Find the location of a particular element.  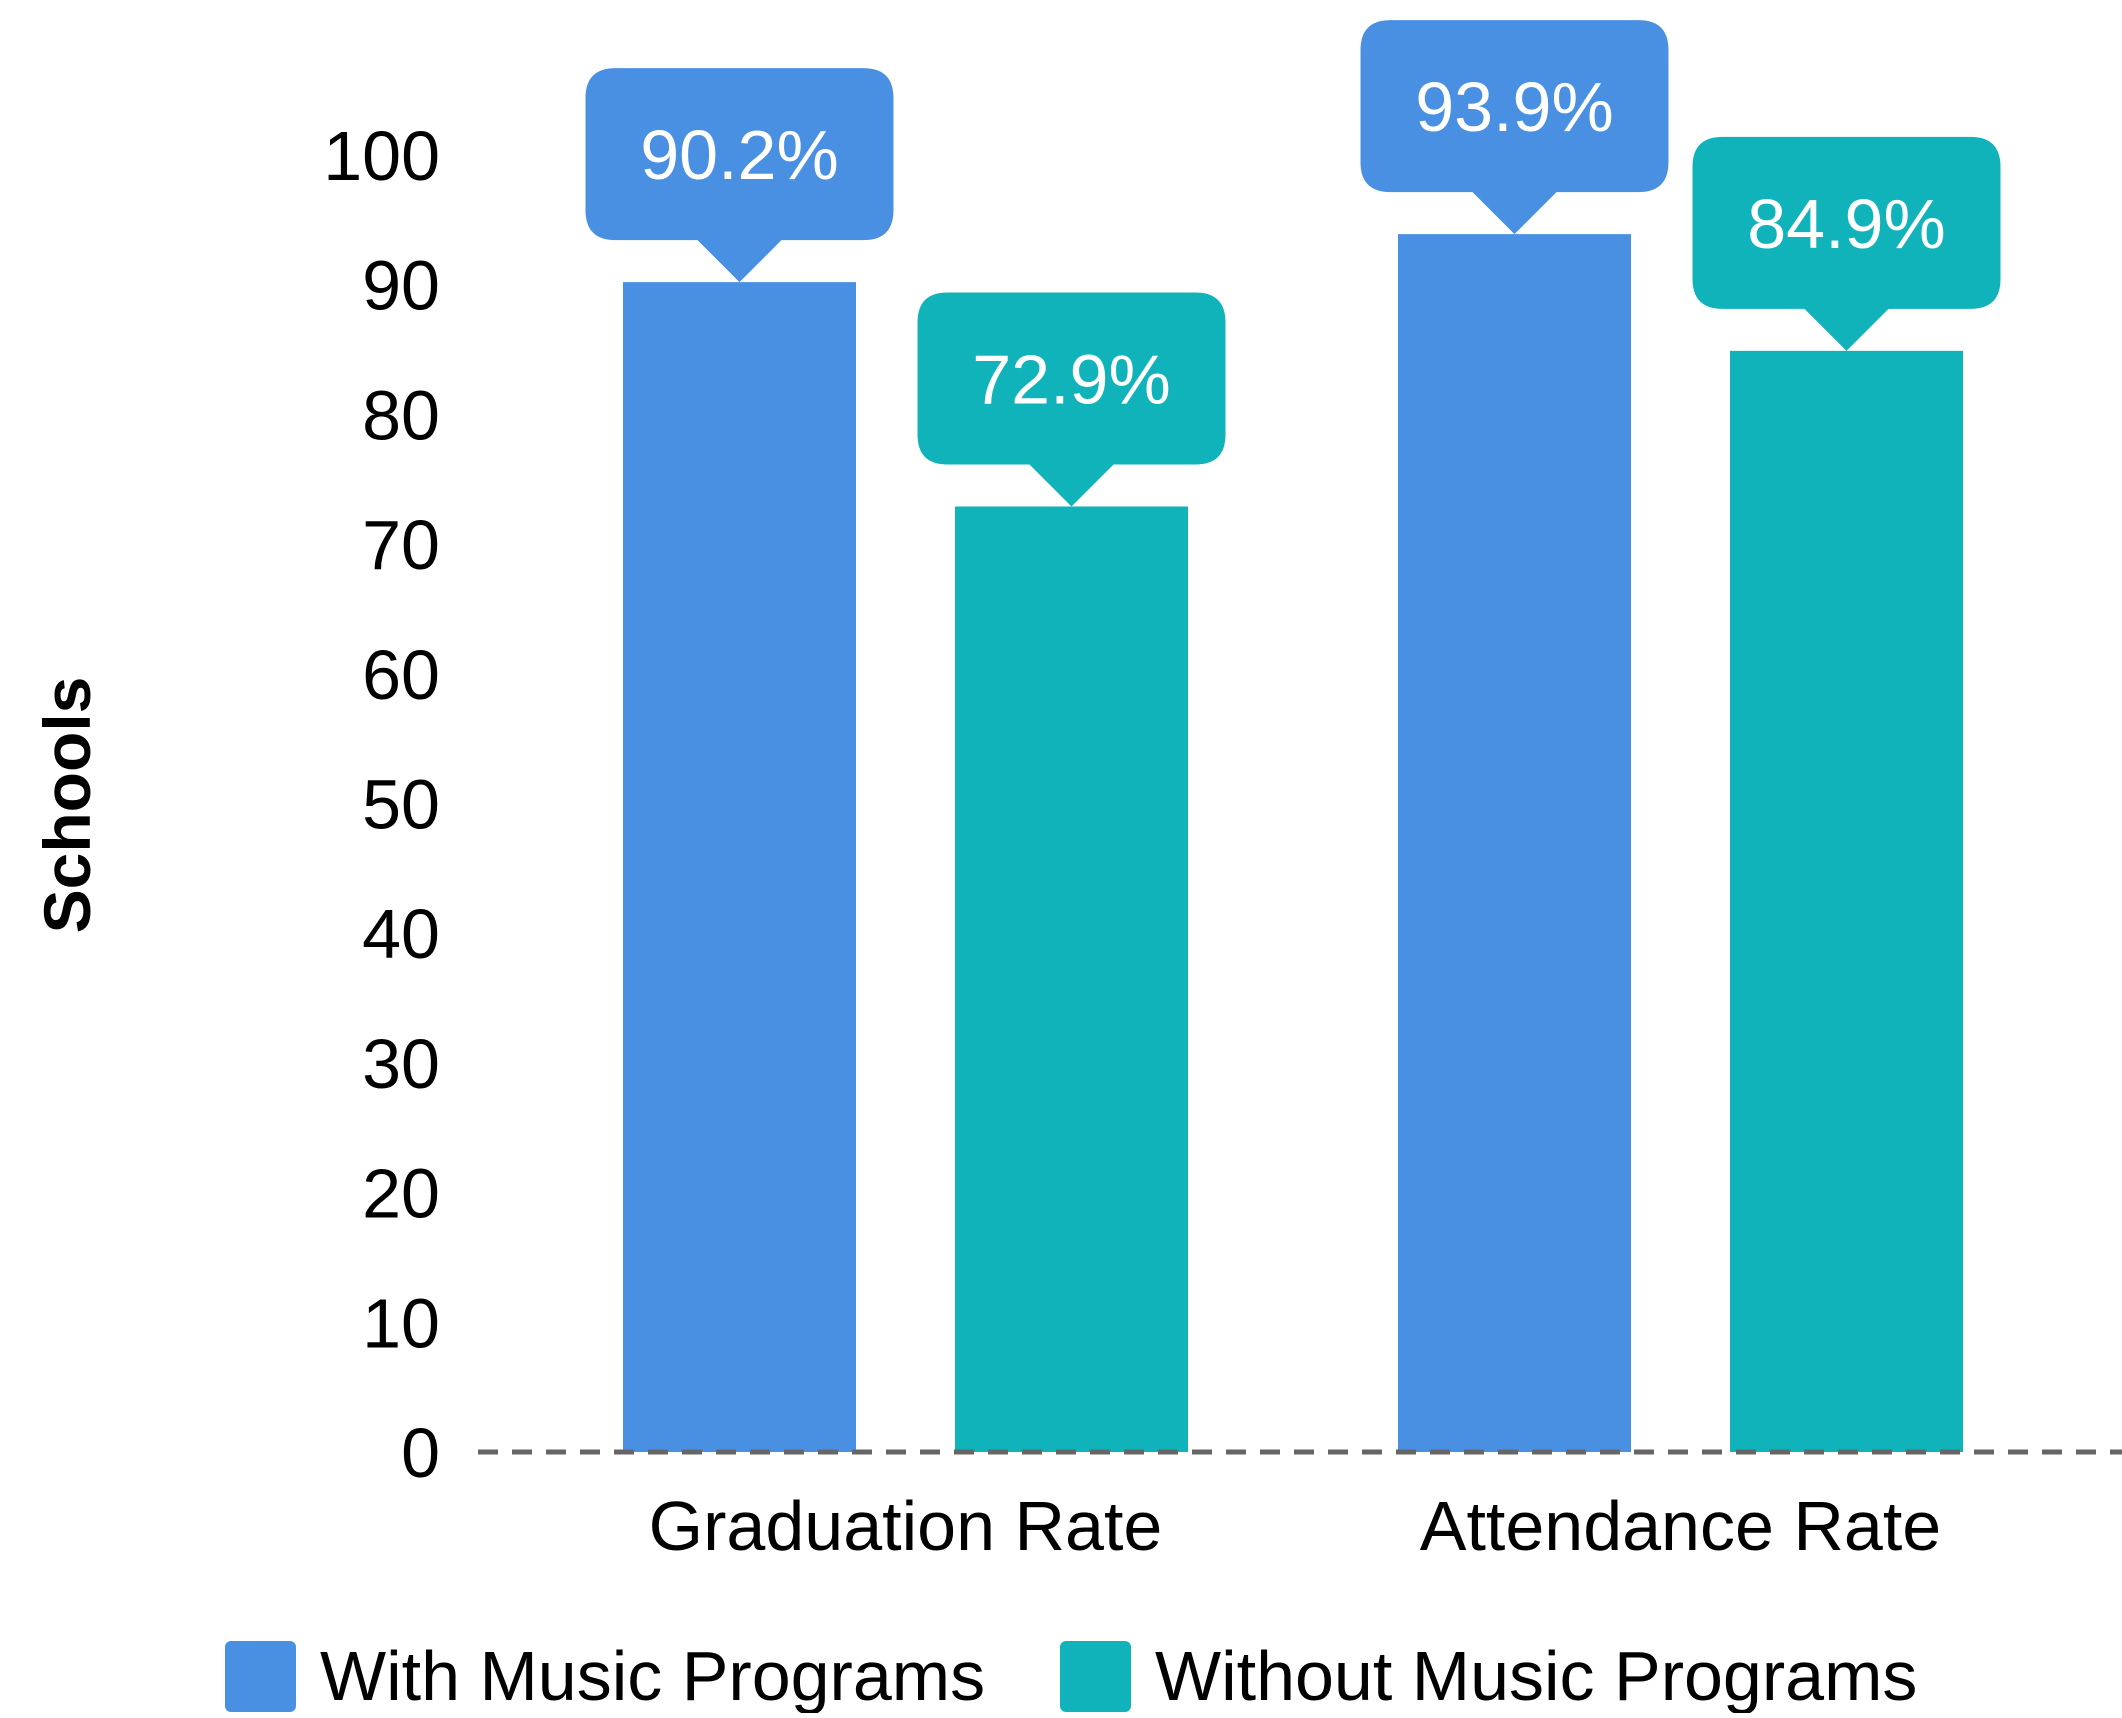

y-tick-label: 70 is located at coordinates (401, 545).